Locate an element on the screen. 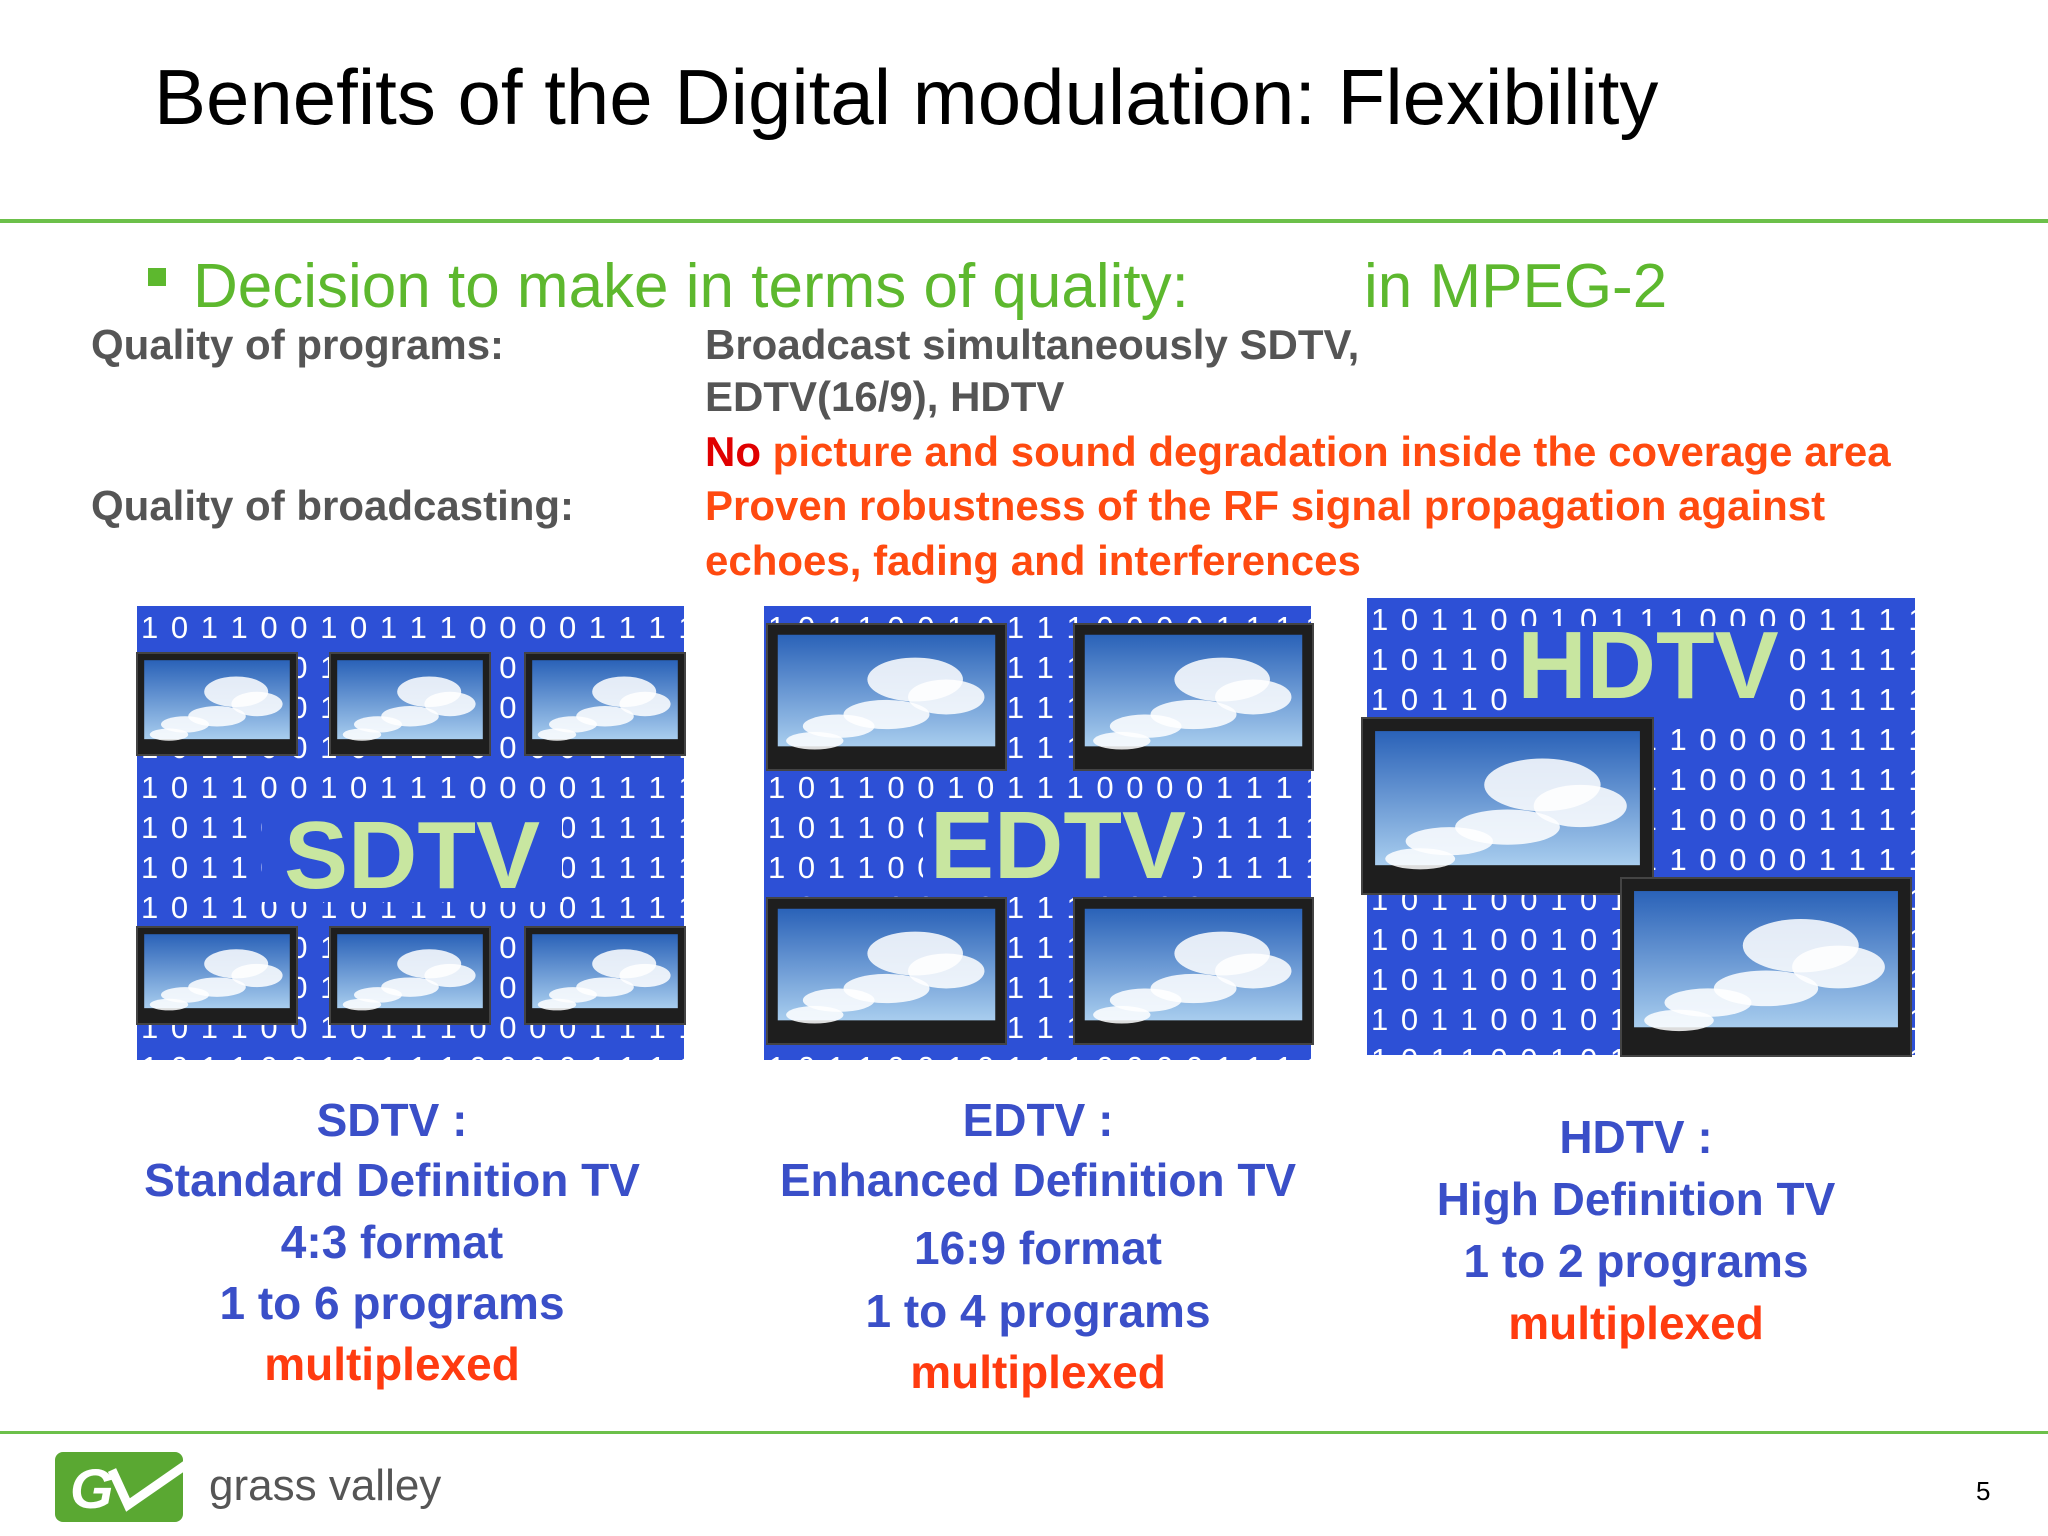 The width and height of the screenshot is (2048, 1536). footer-rule is located at coordinates (1024, 1432).